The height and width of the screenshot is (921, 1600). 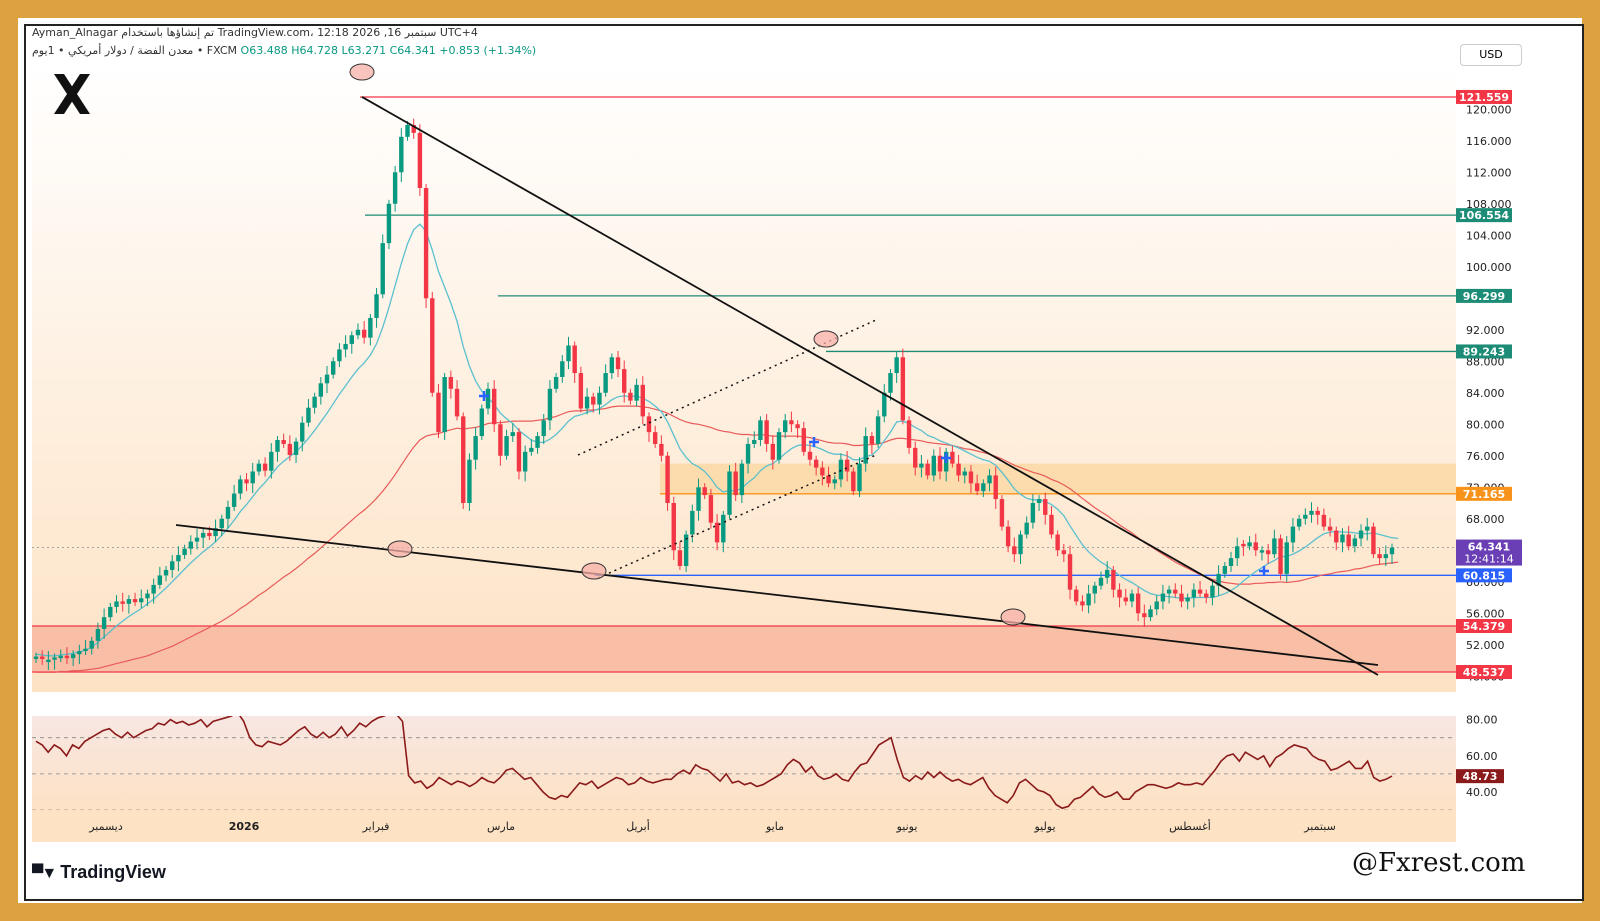 I want to click on price-axis-tick: 120.000, so click(x=1489, y=109).